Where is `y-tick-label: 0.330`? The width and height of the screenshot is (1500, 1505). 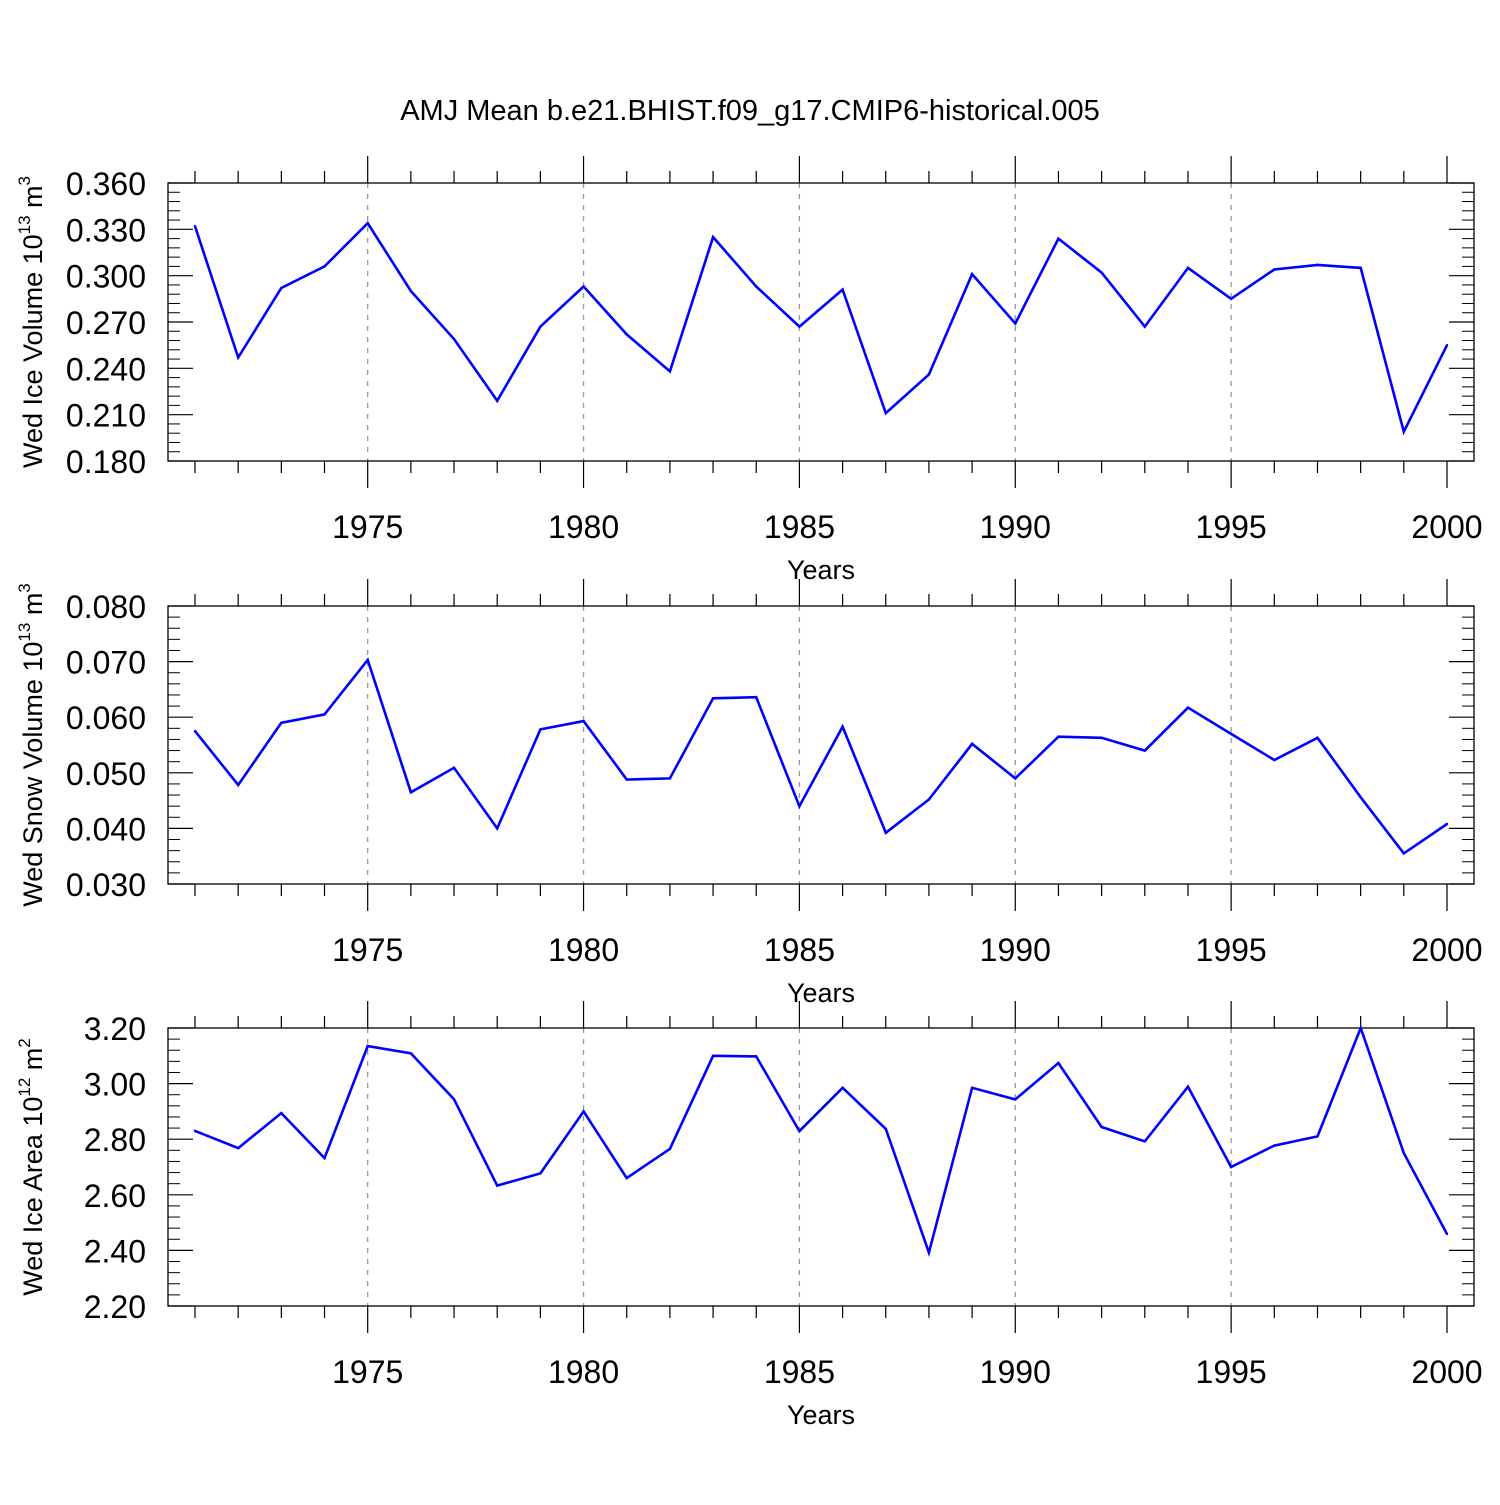 y-tick-label: 0.330 is located at coordinates (106, 230).